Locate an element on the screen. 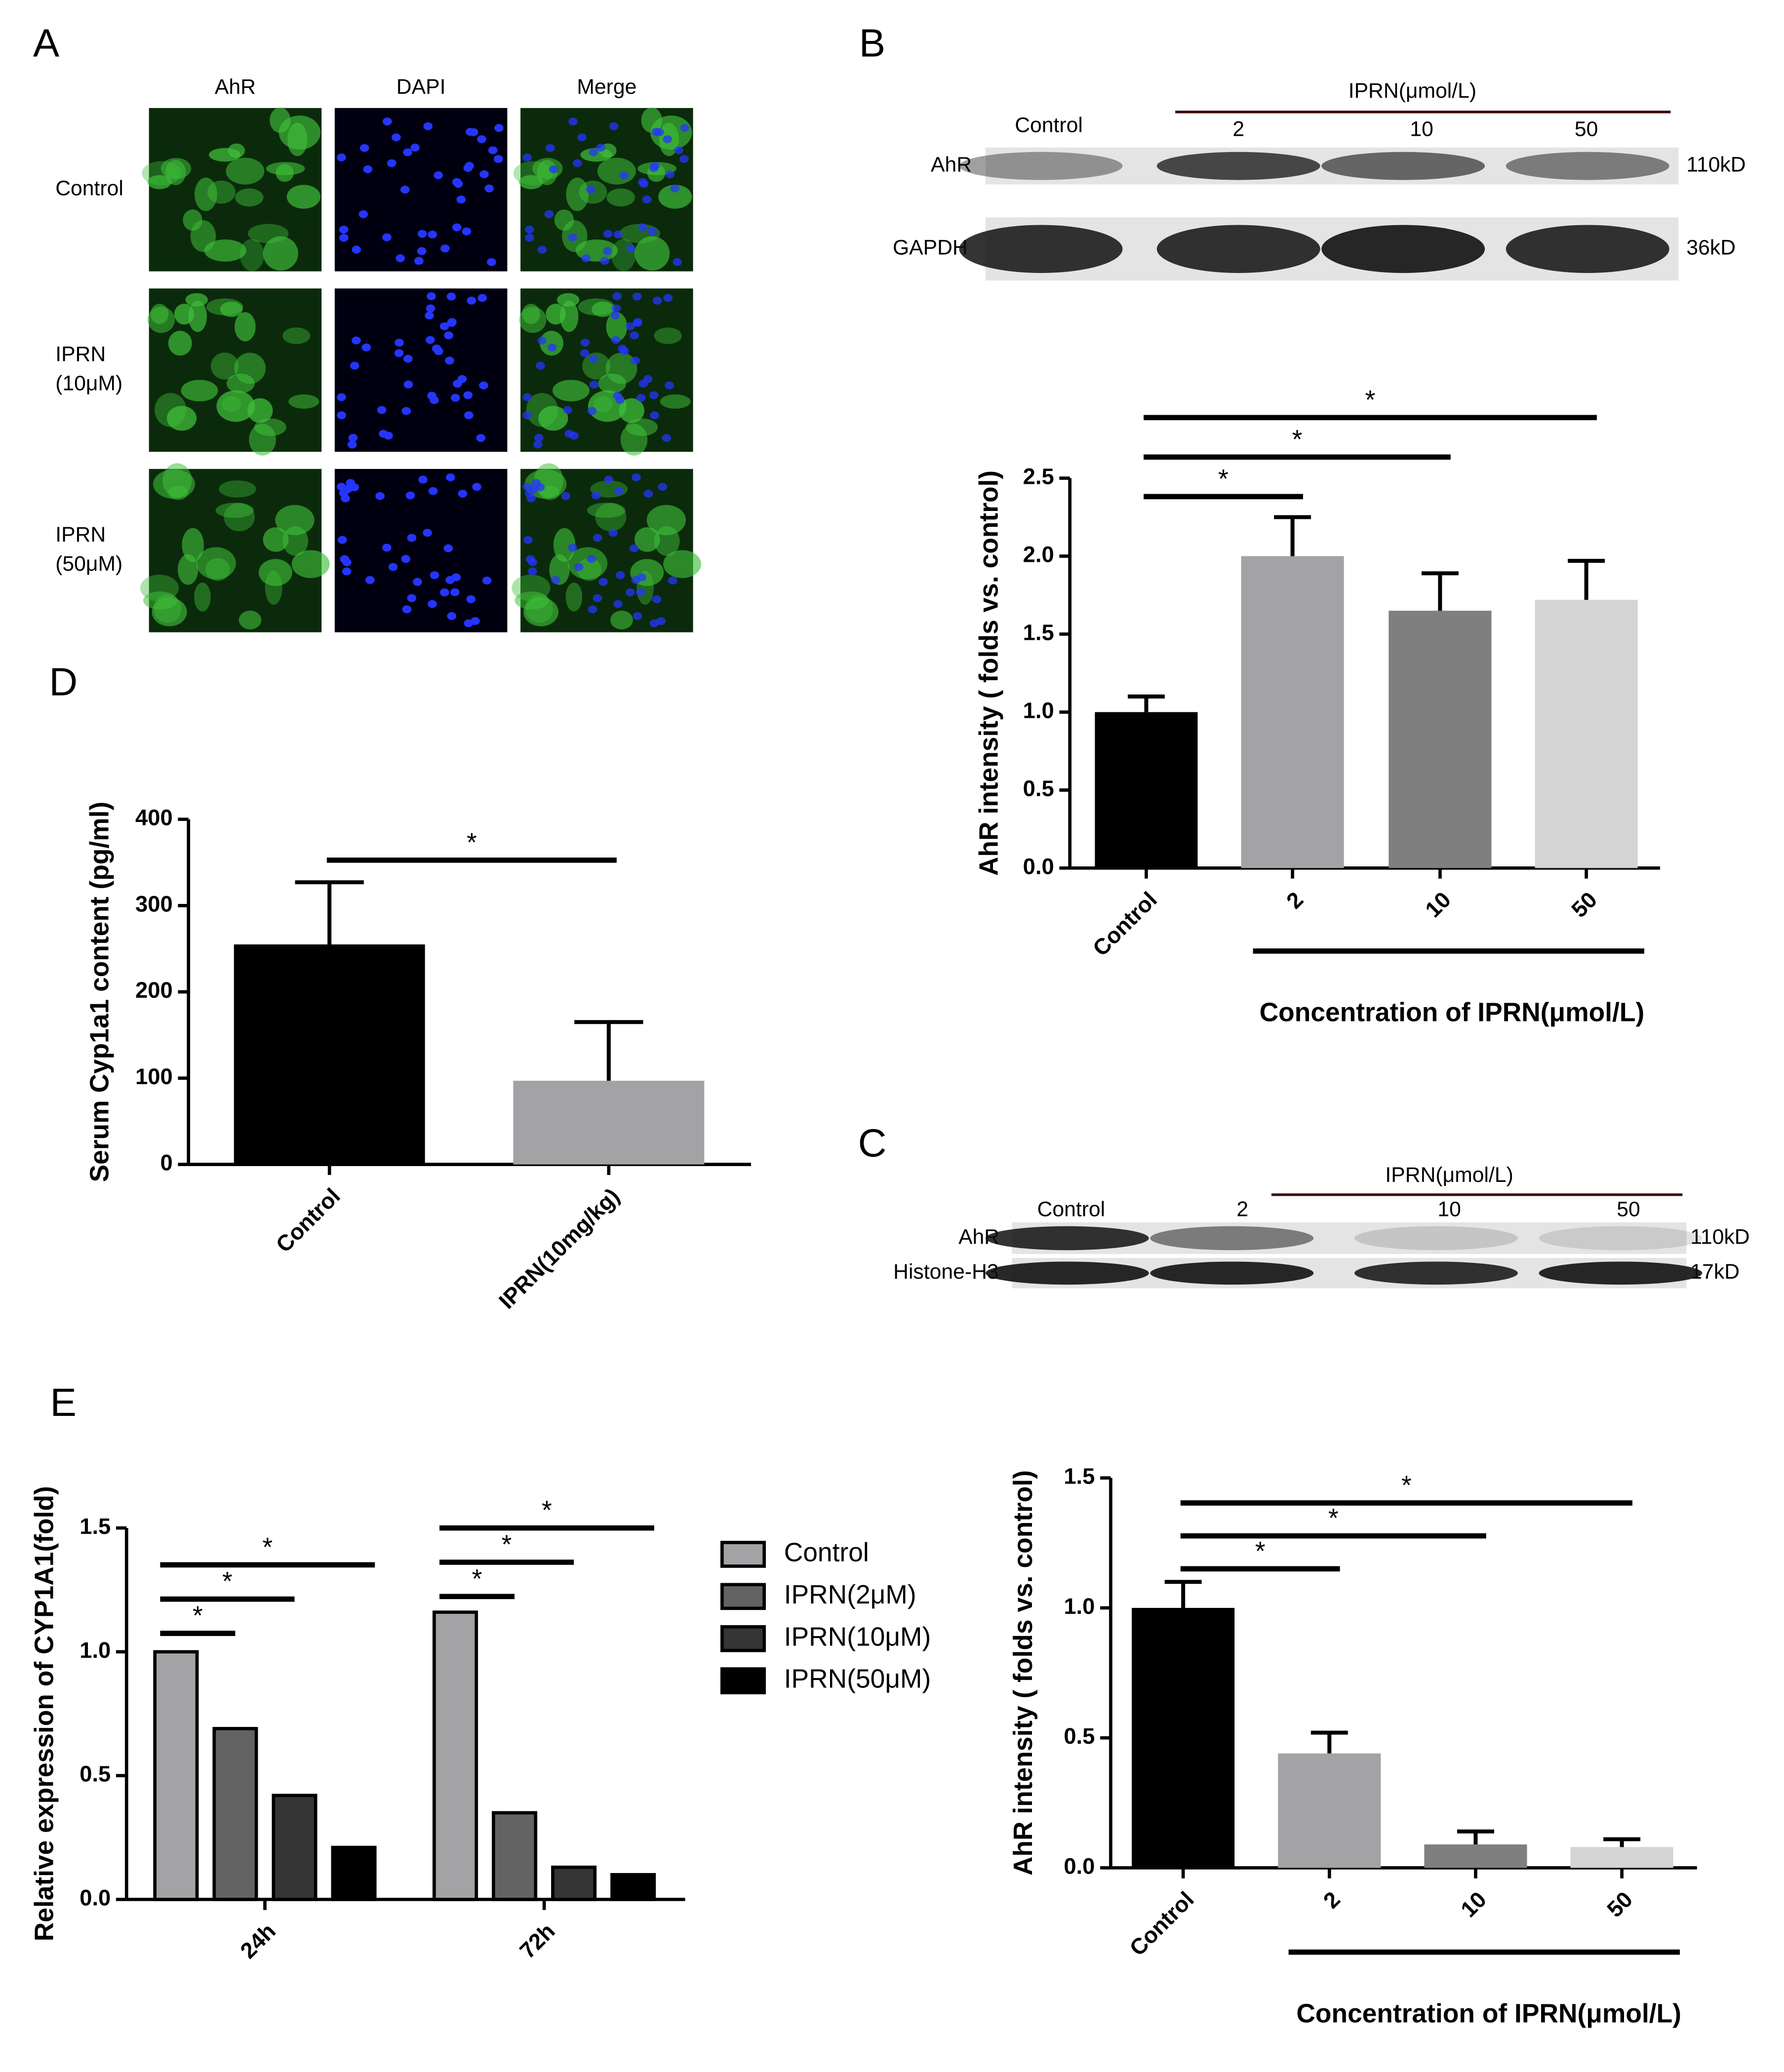  y-tick-label: 0.5 is located at coordinates (95, 1774).